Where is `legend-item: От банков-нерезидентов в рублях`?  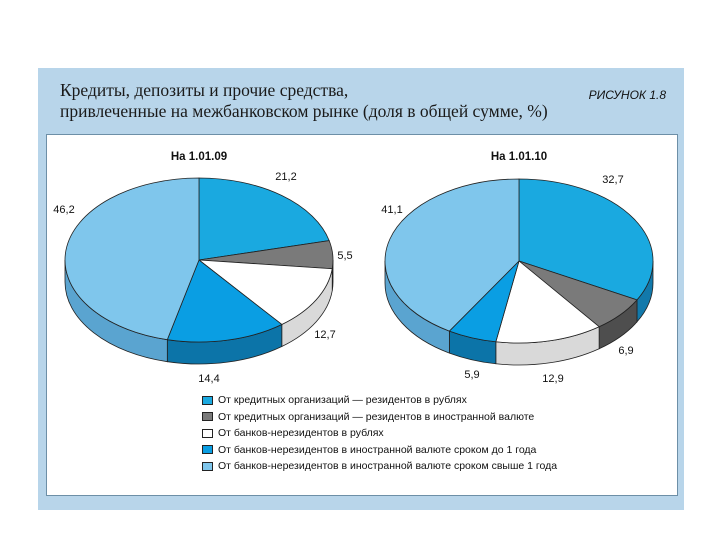 legend-item: От банков-нерезидентов в рублях is located at coordinates (379, 433).